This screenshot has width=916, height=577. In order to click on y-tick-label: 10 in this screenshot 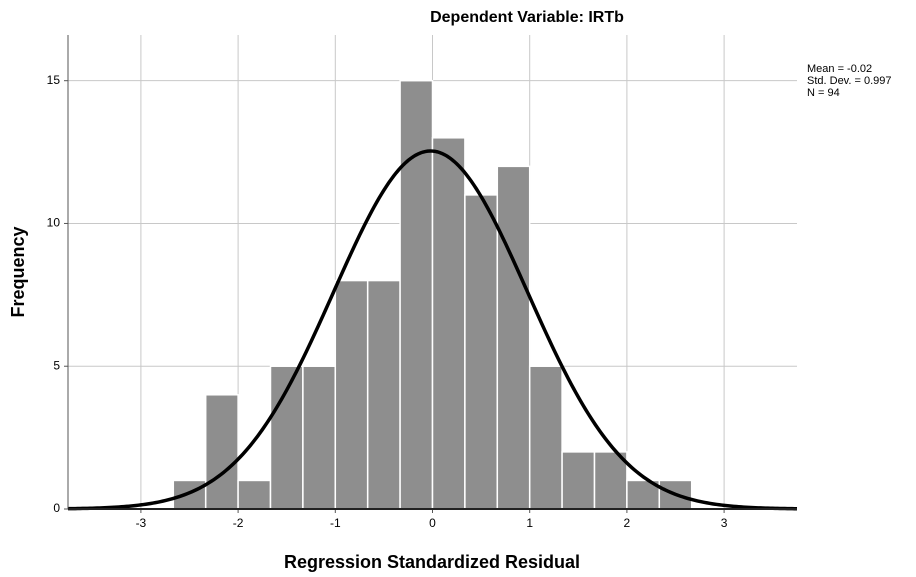, I will do `click(54, 223)`.